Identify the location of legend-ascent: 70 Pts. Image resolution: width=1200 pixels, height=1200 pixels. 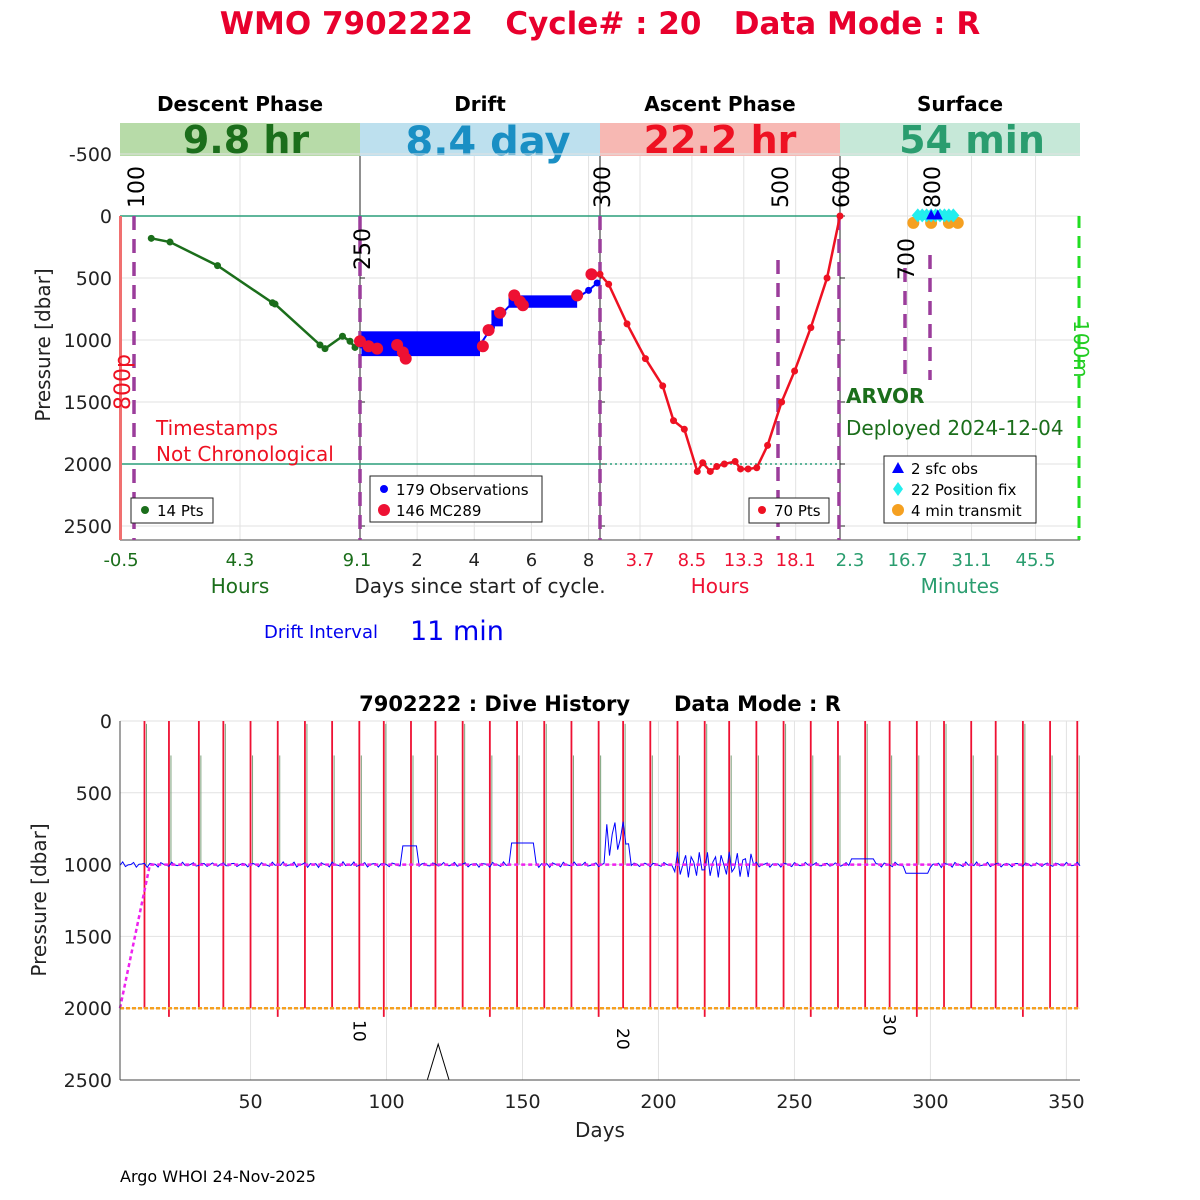
(789, 510).